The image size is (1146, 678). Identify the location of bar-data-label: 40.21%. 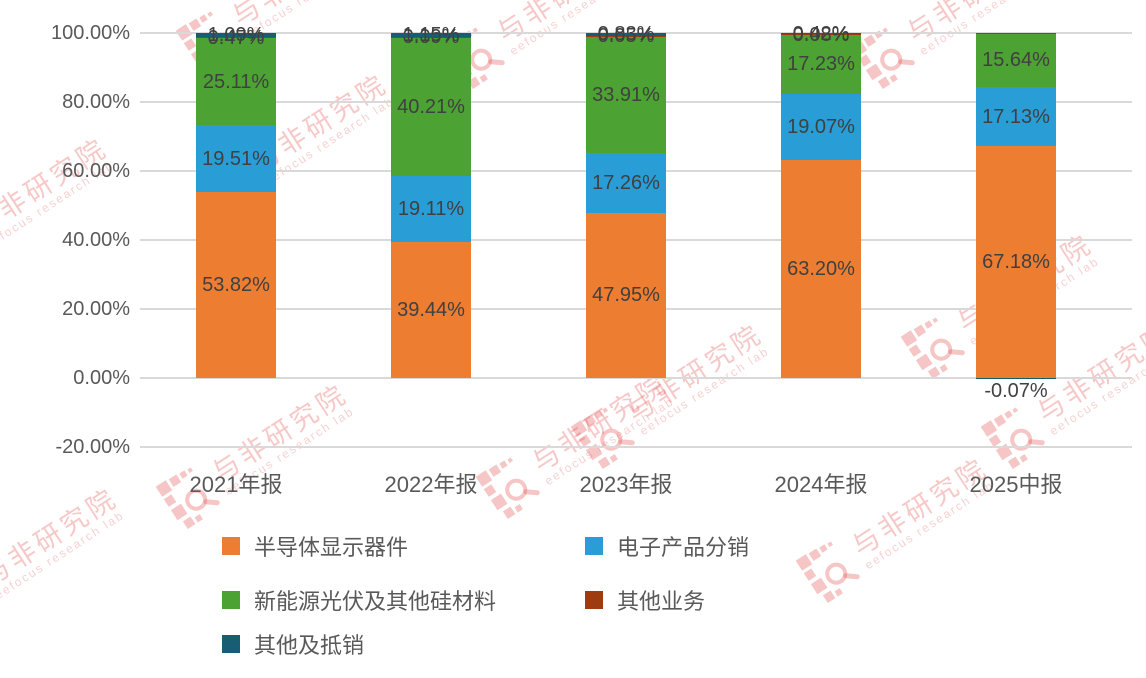
(431, 106).